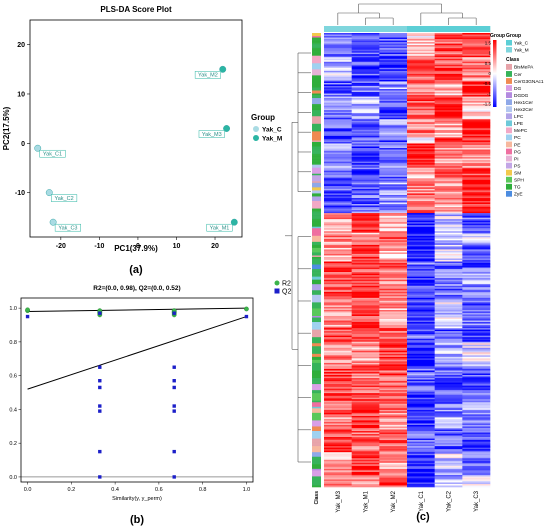 This screenshot has height=528, width=550. What do you see at coordinates (488, 63) in the screenshot?
I see `color-scale-tick: 0.5` at bounding box center [488, 63].